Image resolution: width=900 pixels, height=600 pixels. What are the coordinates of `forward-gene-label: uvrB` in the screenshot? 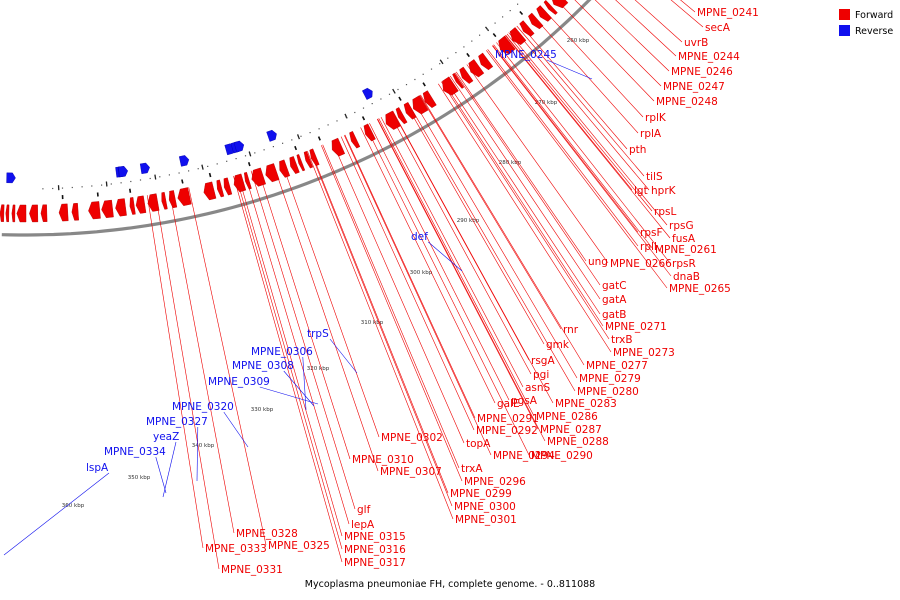 It's located at (696, 43).